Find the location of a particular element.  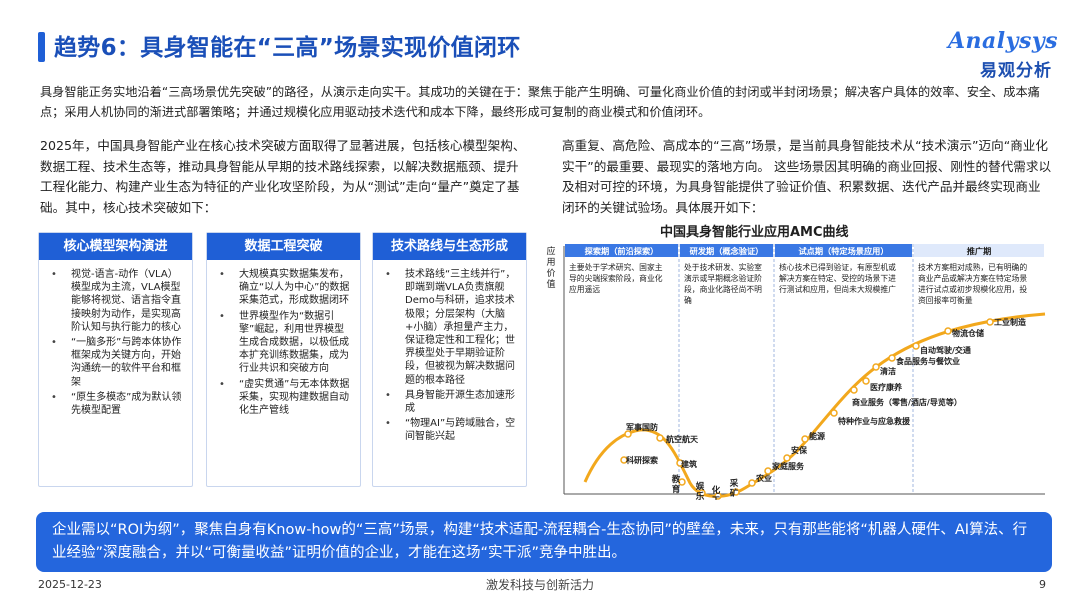

phase-description-line: 技术方案相对成熟，已有明确的 is located at coordinates (972, 267).